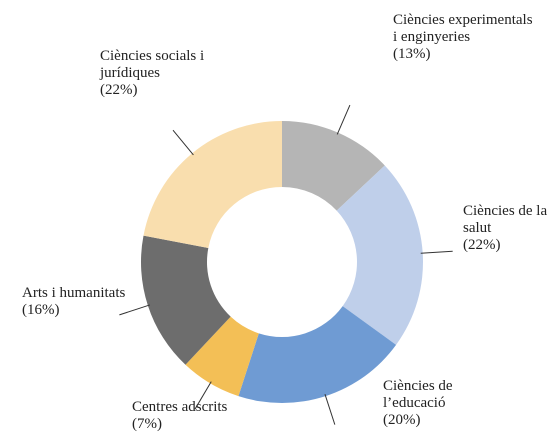 The image size is (547, 438). Describe the element at coordinates (412, 54) in the screenshot. I see `value-label: (13%)` at that location.